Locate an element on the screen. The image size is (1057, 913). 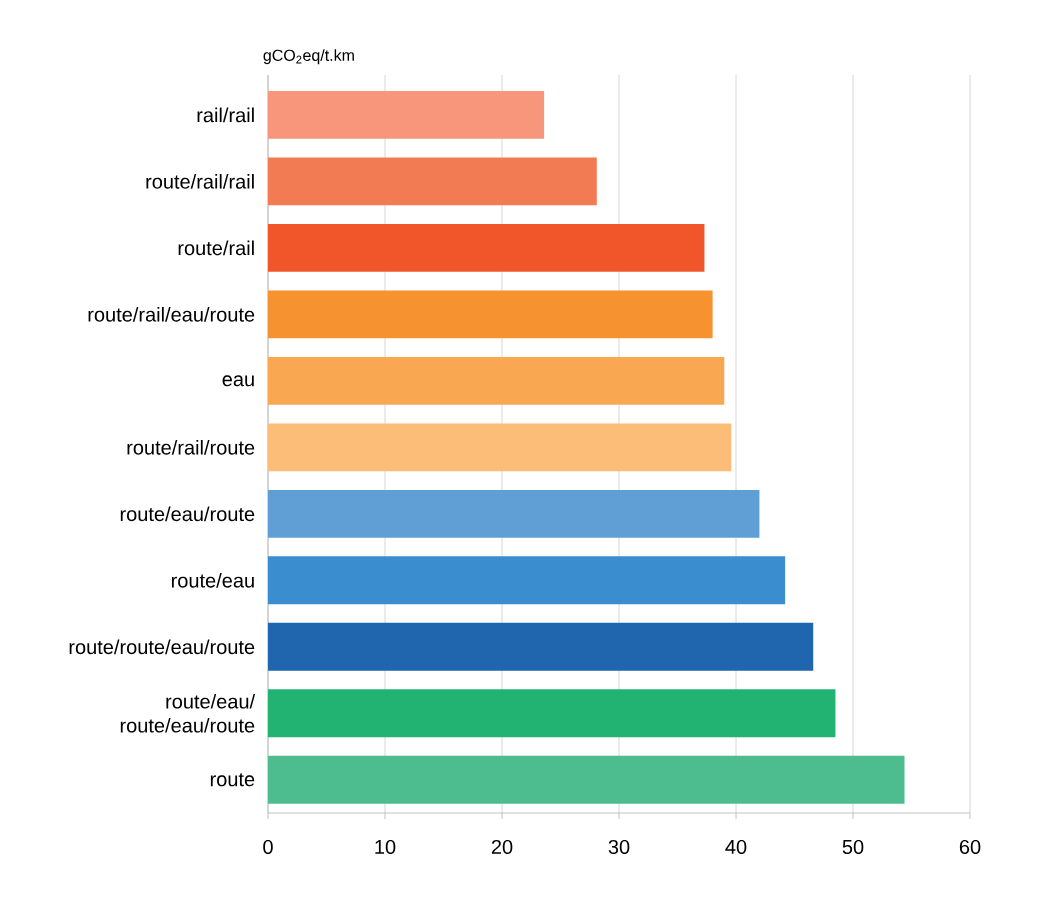
y-tick-label: route is located at coordinates (232, 780).